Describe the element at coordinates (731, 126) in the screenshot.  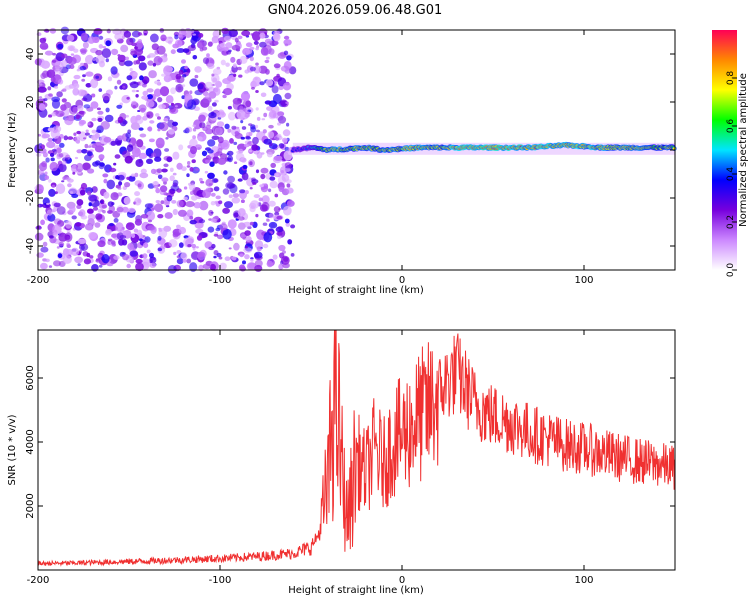
I see `colorbar-tick-label: 0.6` at that location.